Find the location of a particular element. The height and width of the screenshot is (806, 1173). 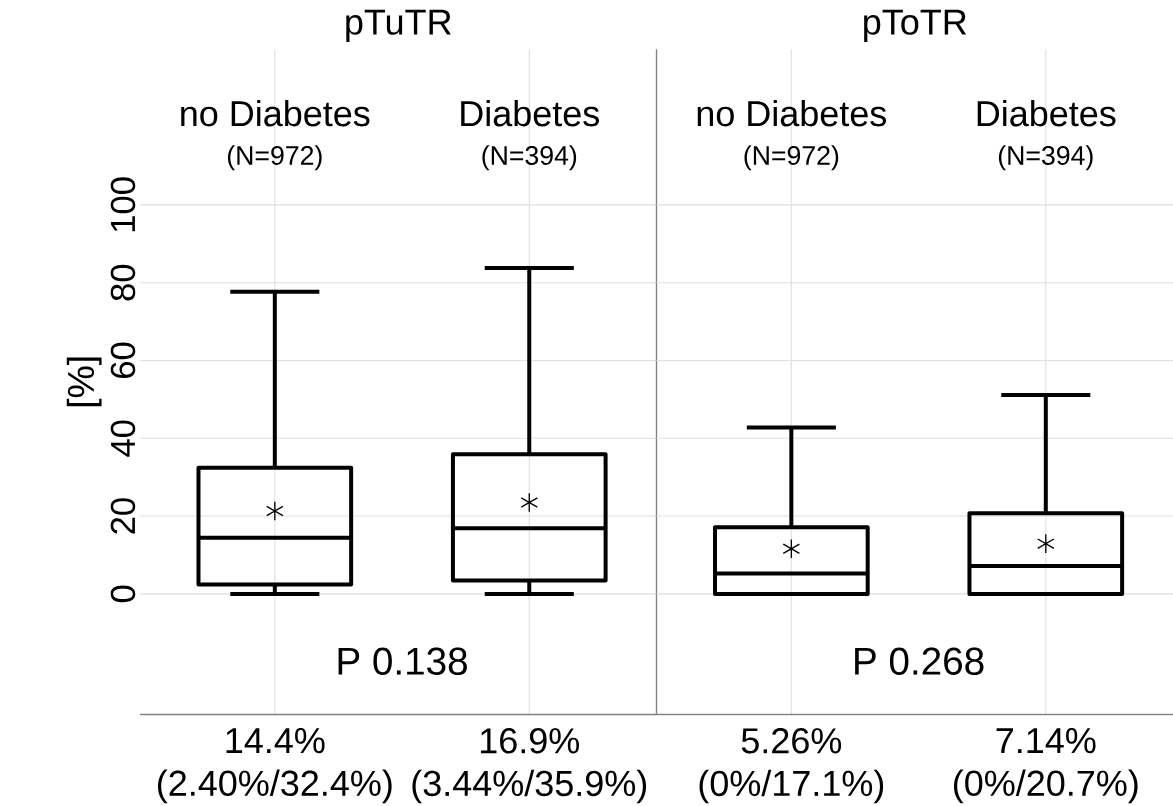

text: 16.9% (3.44%/35.9%) is located at coordinates (529, 765).